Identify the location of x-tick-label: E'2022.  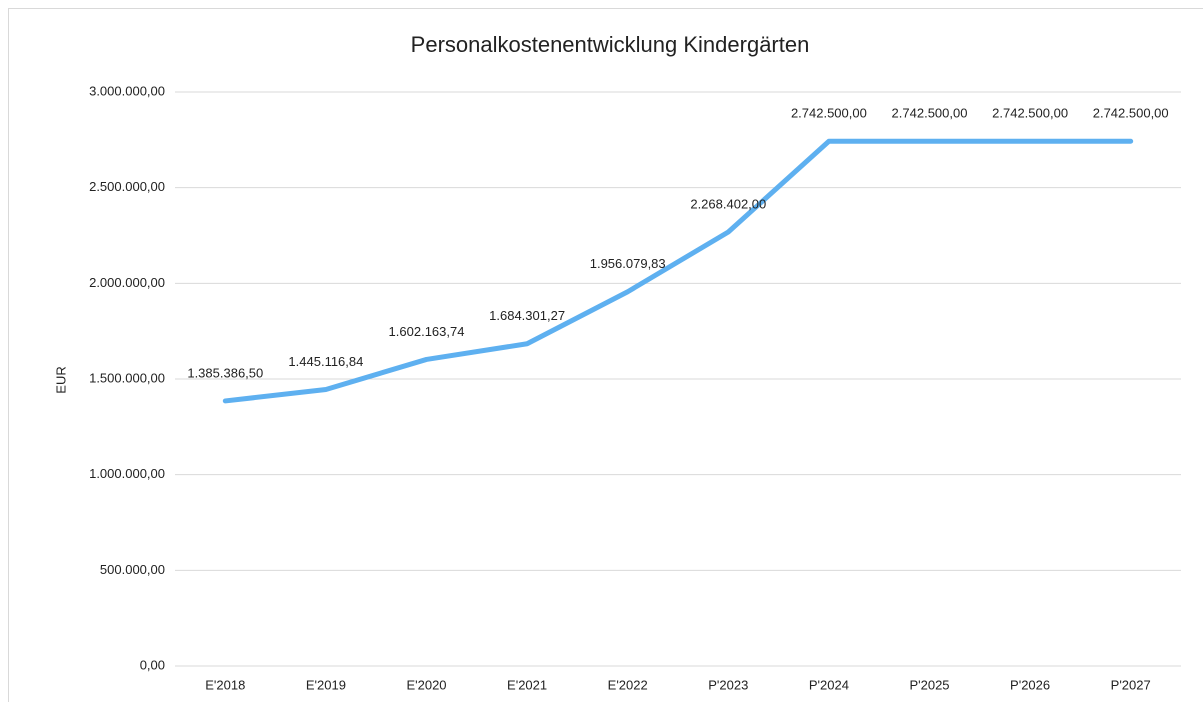
(628, 684).